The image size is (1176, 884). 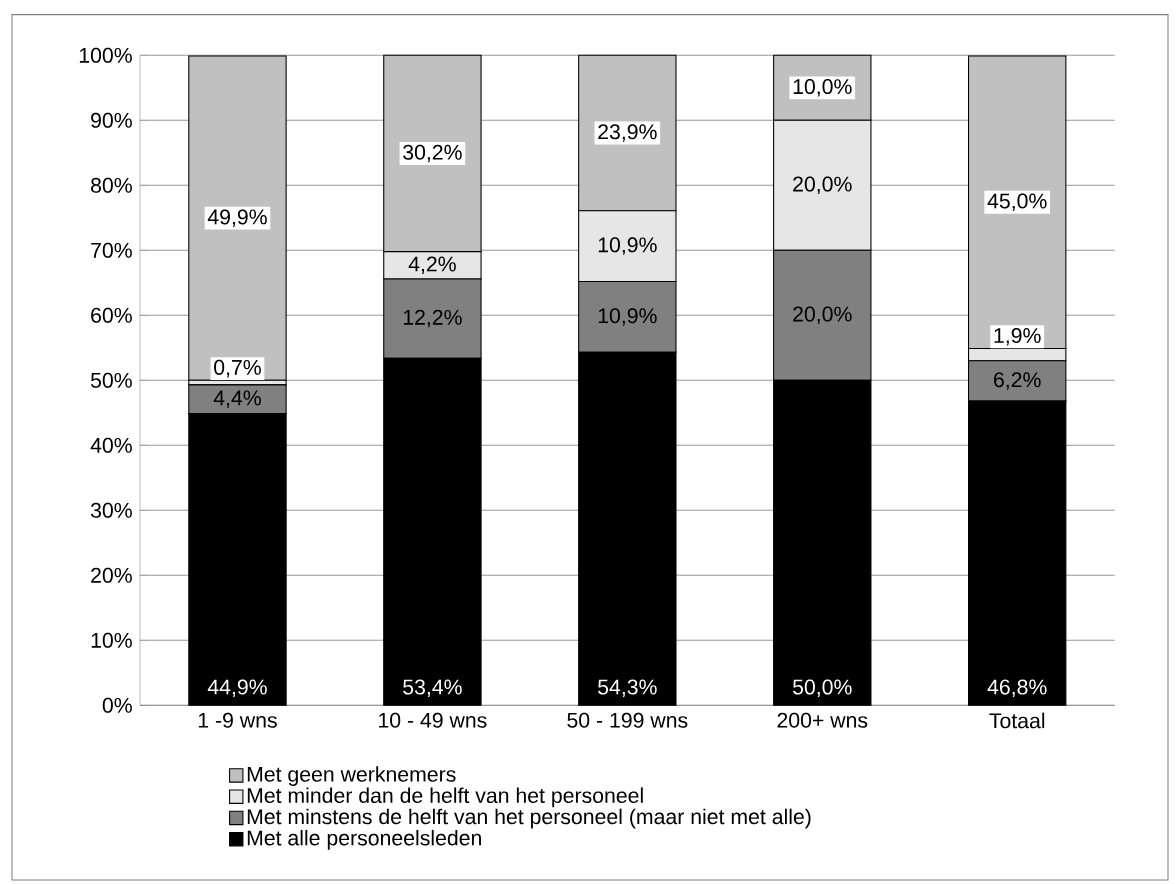 What do you see at coordinates (445, 797) in the screenshot?
I see `legend-label: Met minder dan de helft van het personeel` at bounding box center [445, 797].